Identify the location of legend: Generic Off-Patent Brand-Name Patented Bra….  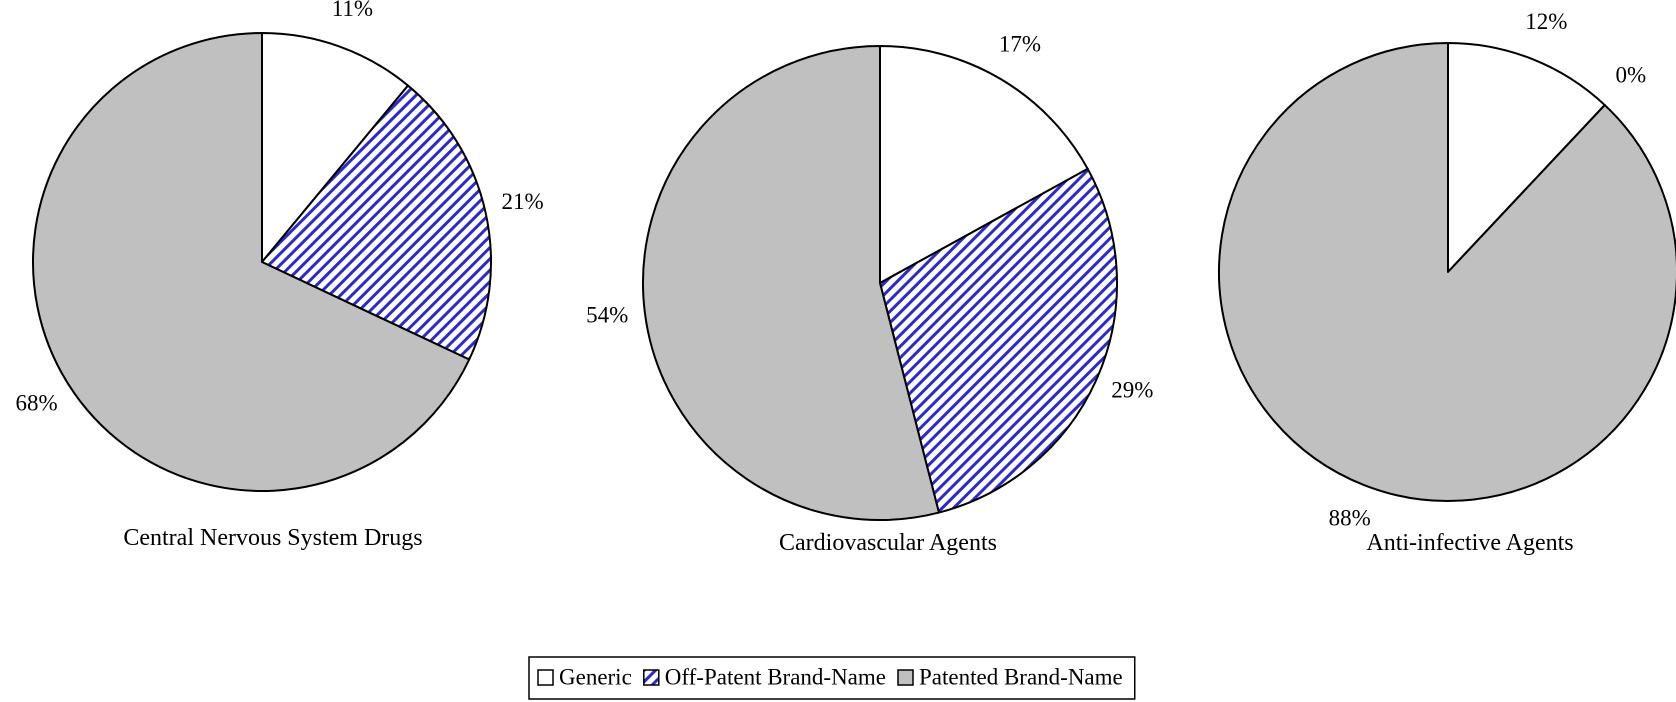
(832, 678).